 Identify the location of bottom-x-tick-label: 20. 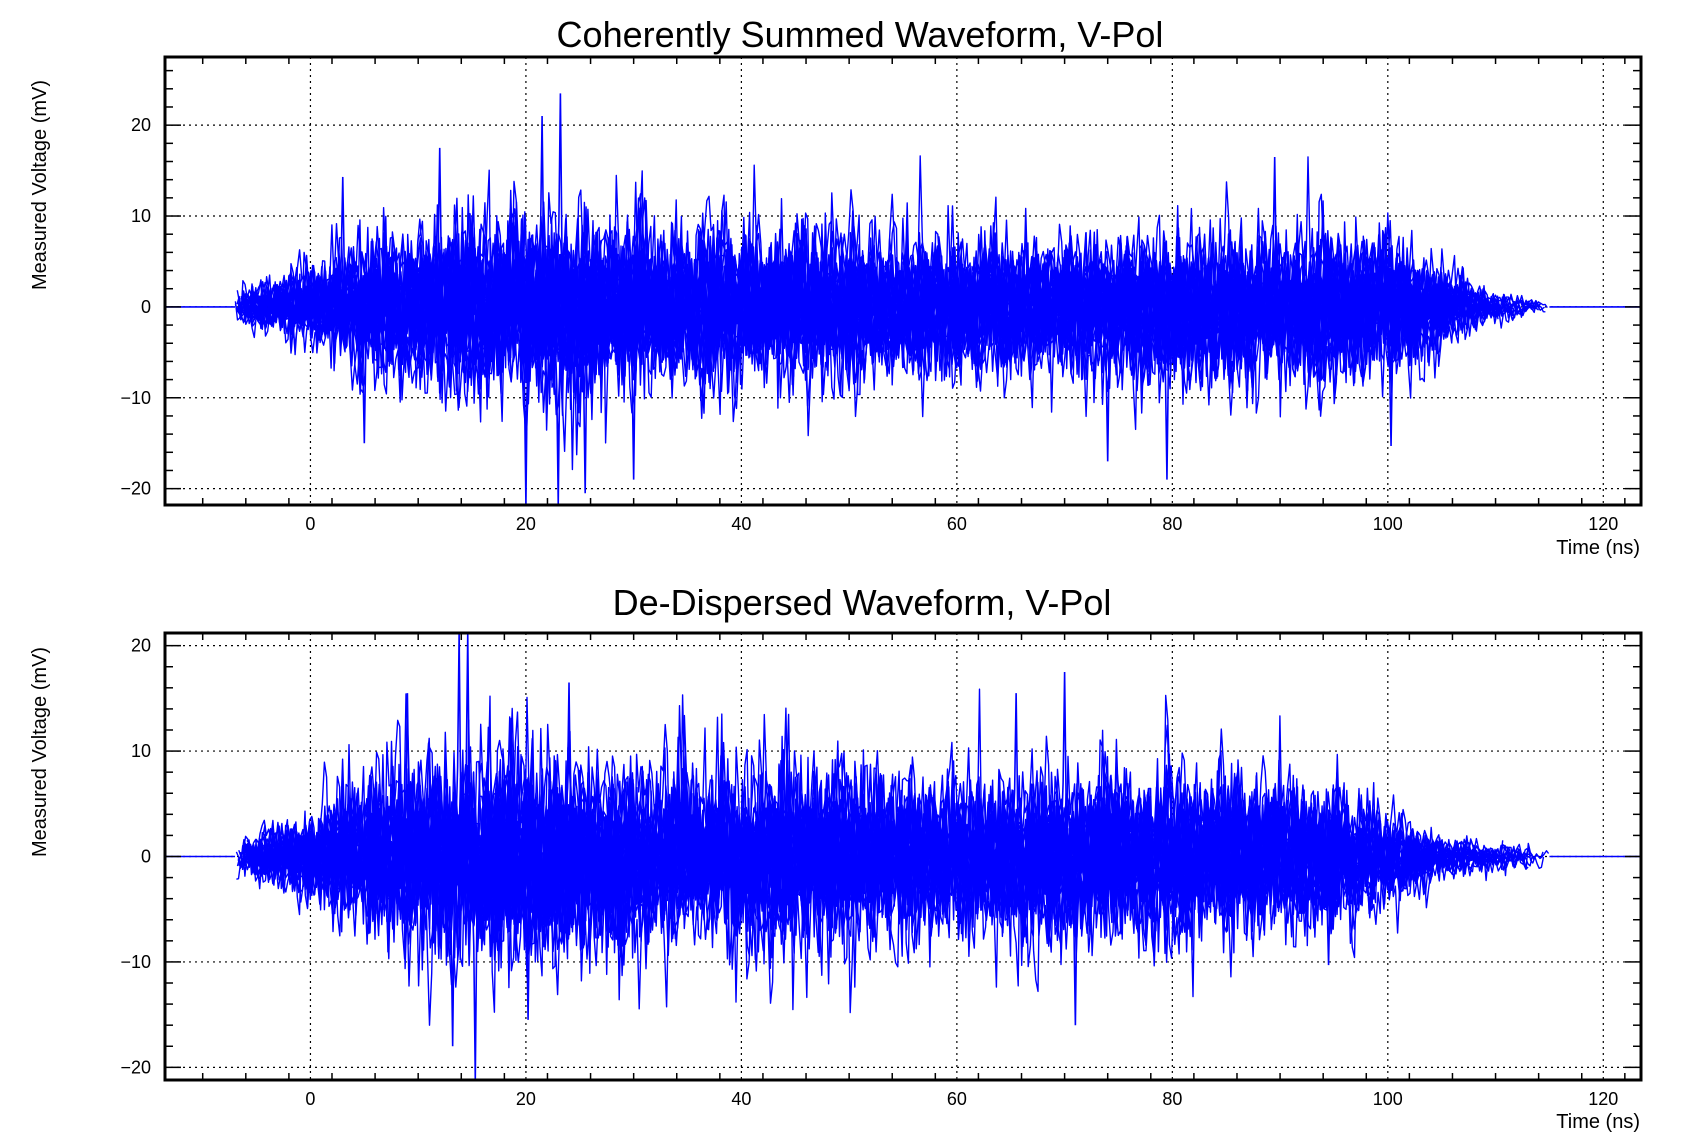
(526, 1099).